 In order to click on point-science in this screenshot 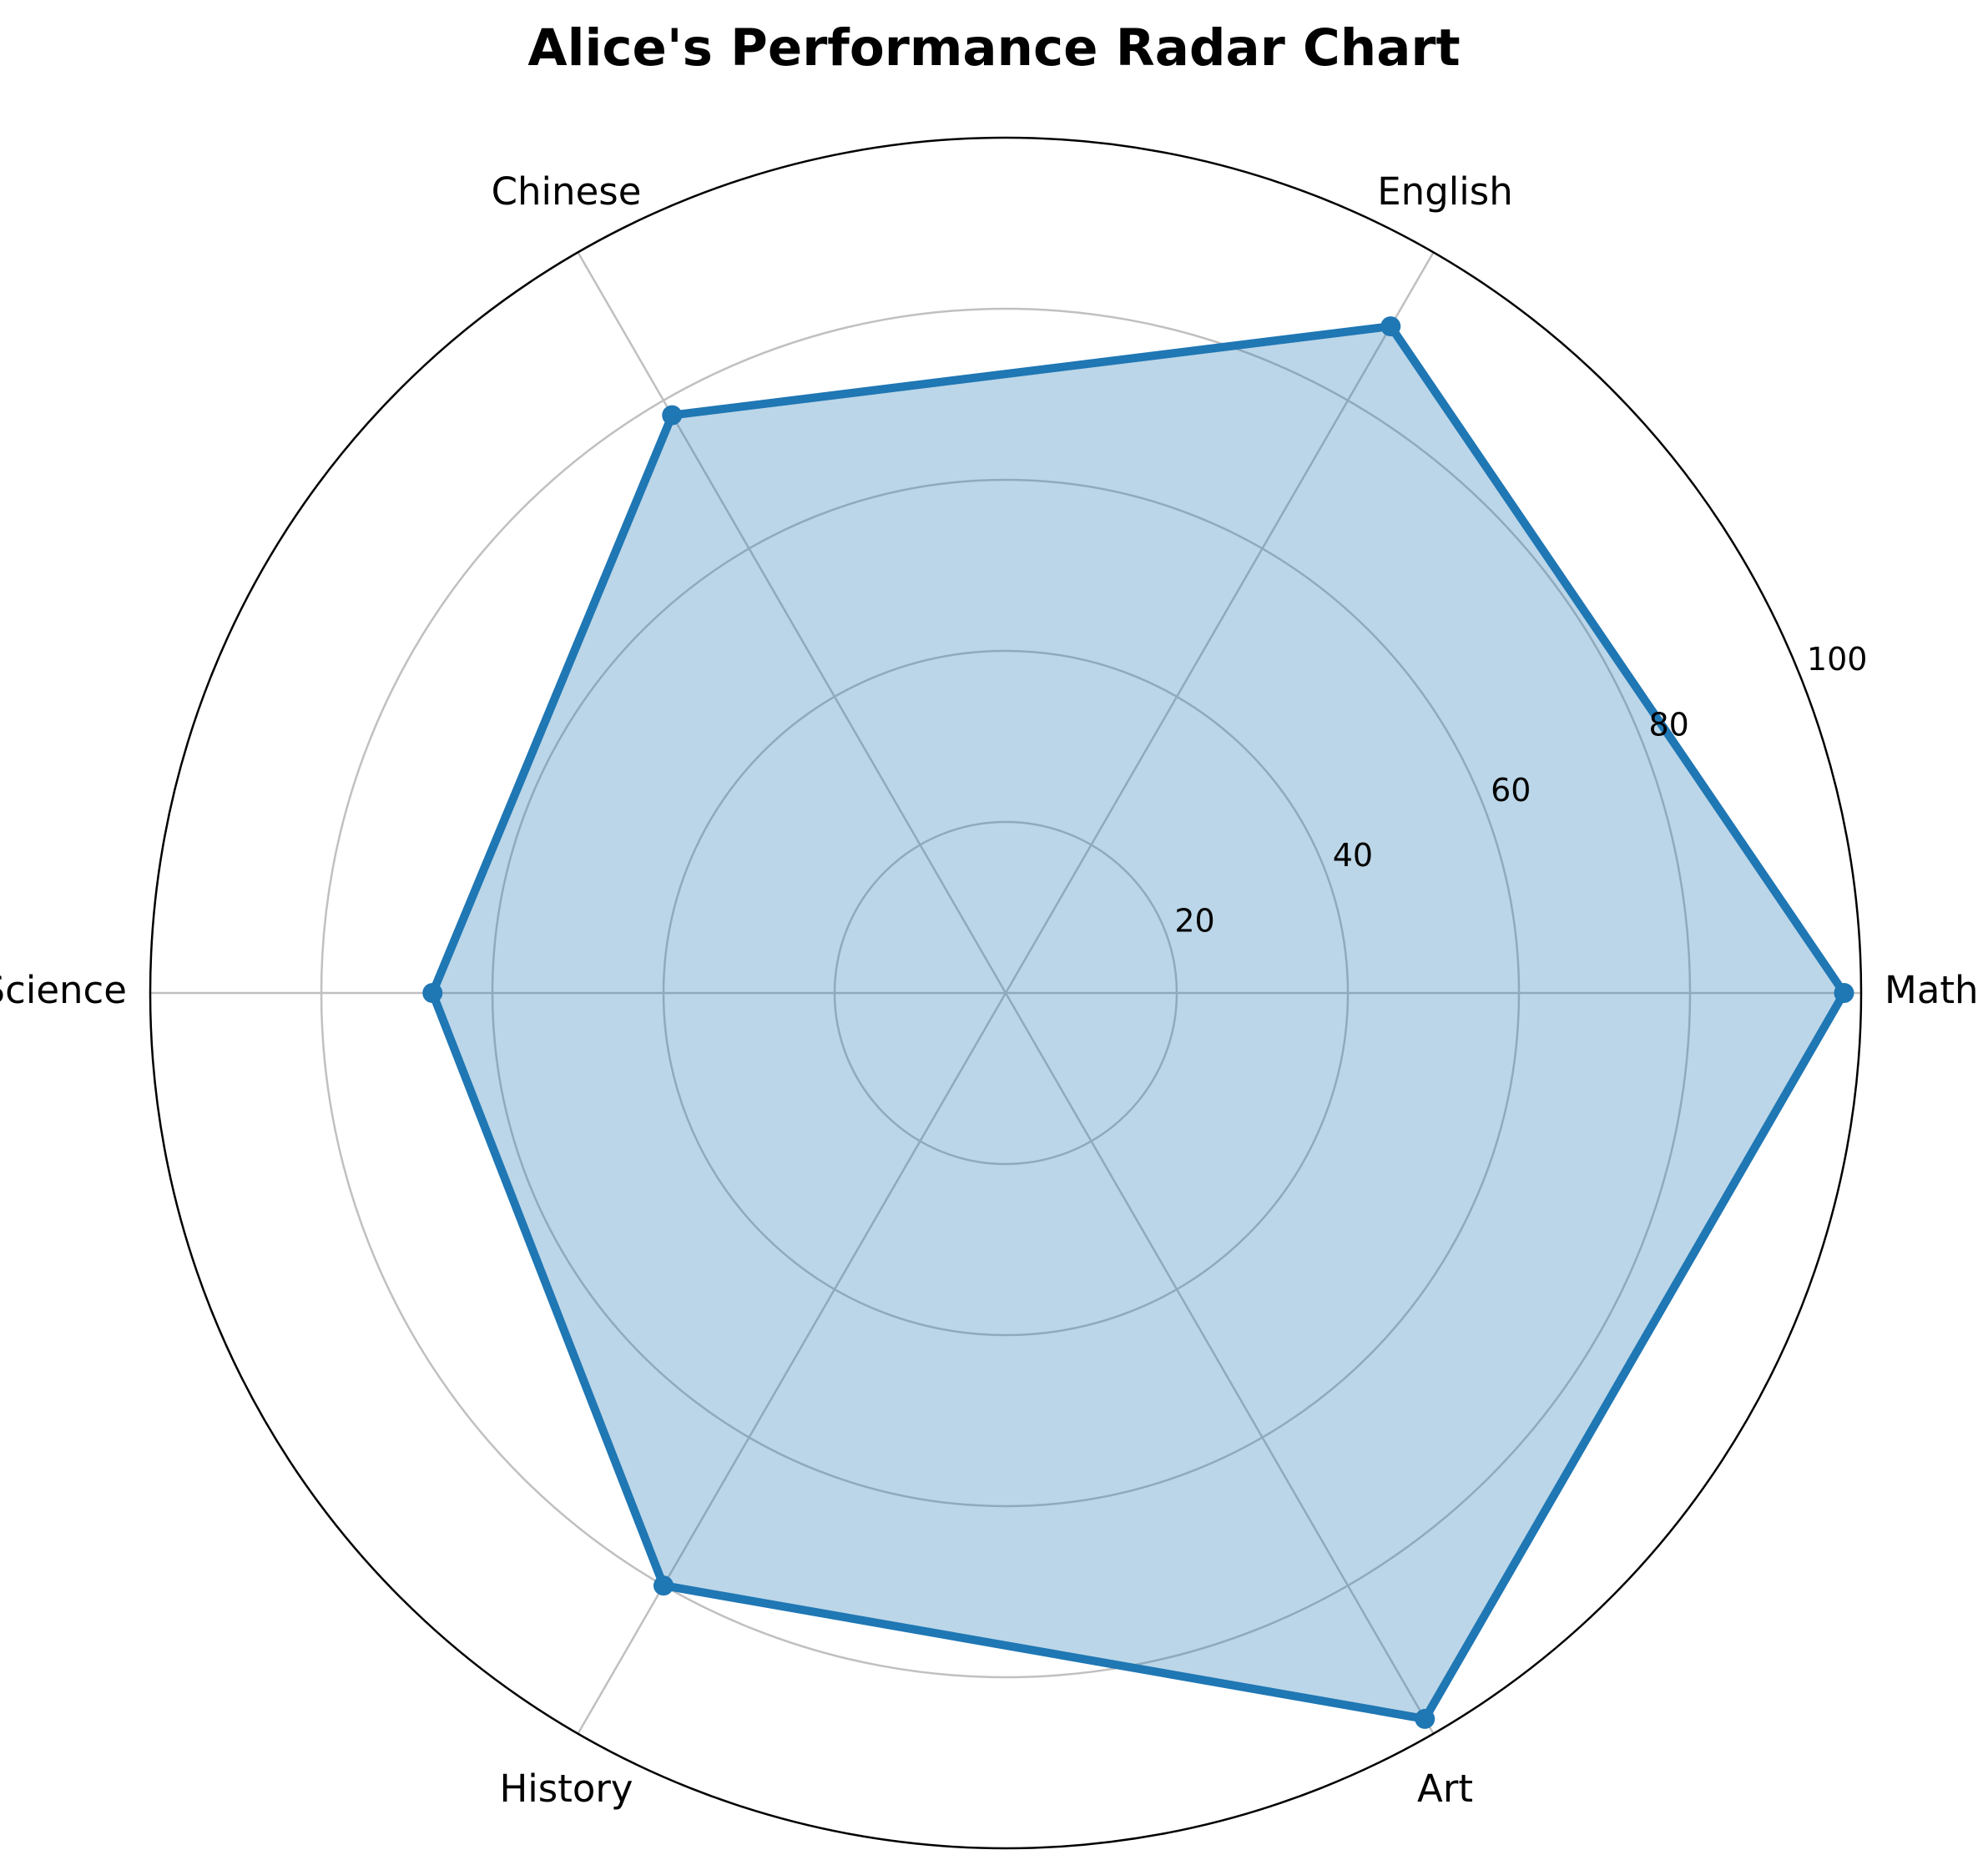, I will do `click(432, 993)`.